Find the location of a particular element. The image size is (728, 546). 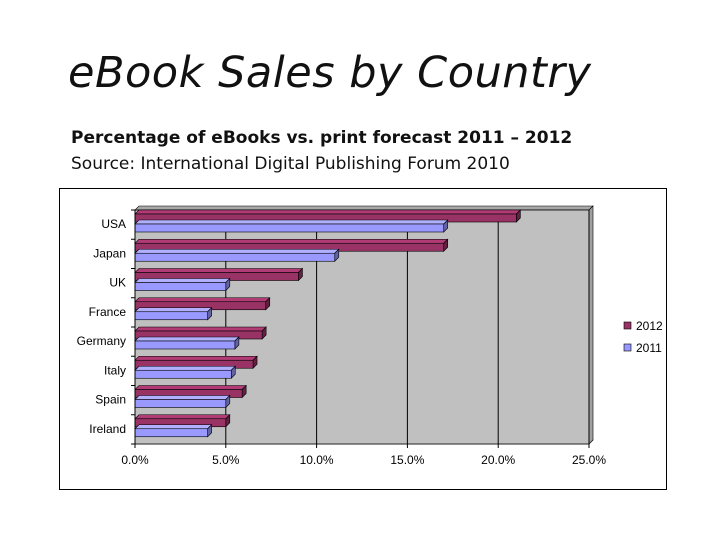

y-tick-label: USA is located at coordinates (113, 224).